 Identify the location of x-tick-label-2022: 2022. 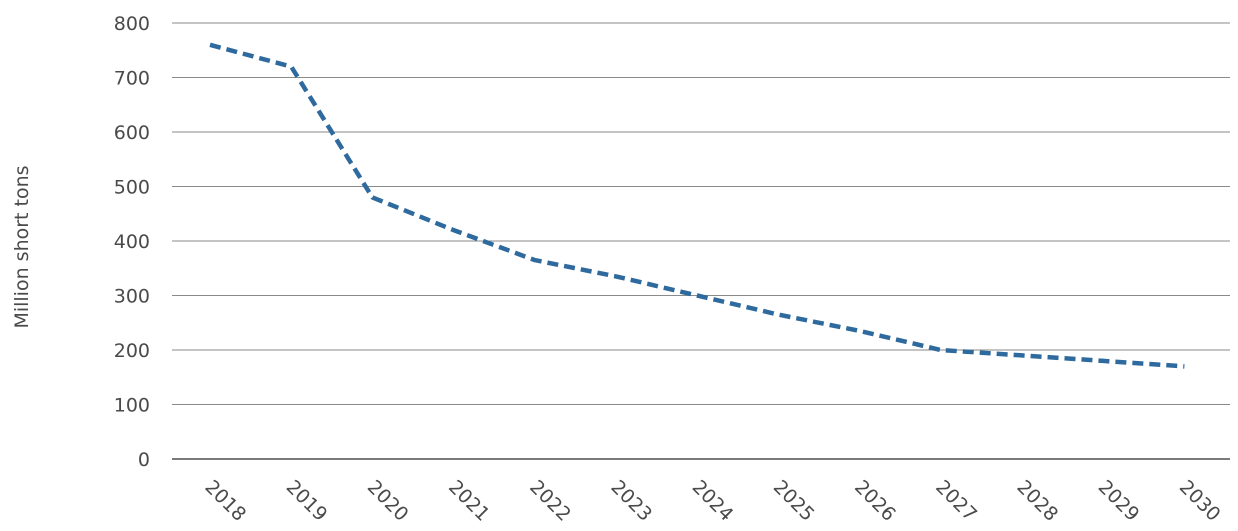
(550, 501).